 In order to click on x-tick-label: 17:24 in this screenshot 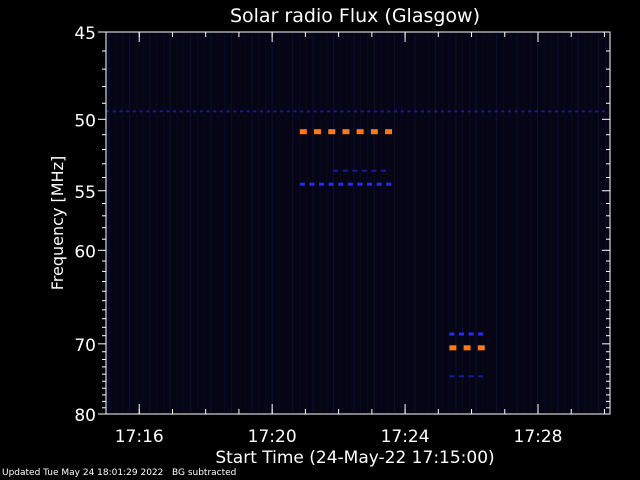, I will do `click(405, 437)`.